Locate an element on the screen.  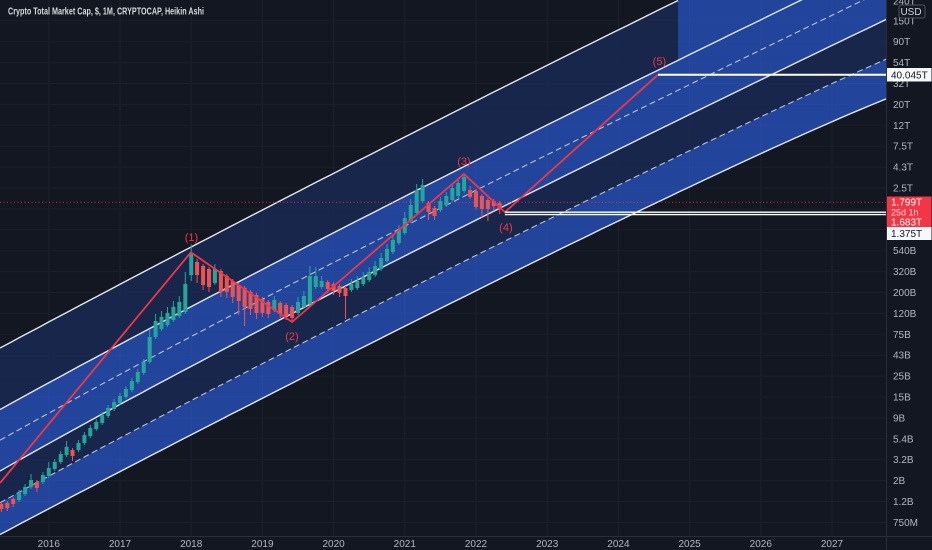
svg-text: 75B is located at coordinates (902, 335).